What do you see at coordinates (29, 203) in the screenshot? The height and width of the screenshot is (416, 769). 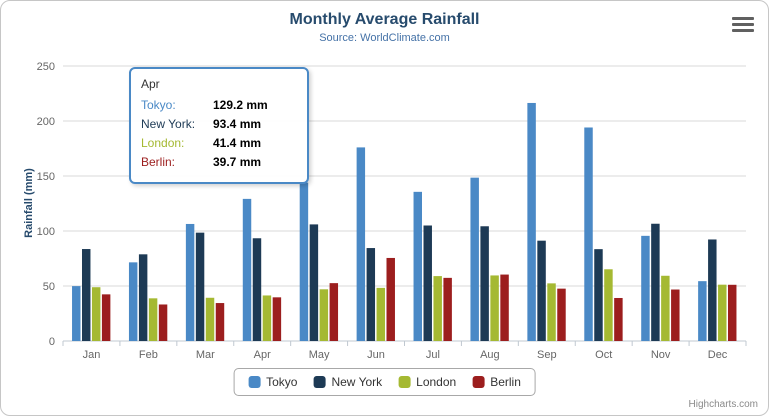 I see `y-axis-title: Rainfall (mm)` at bounding box center [29, 203].